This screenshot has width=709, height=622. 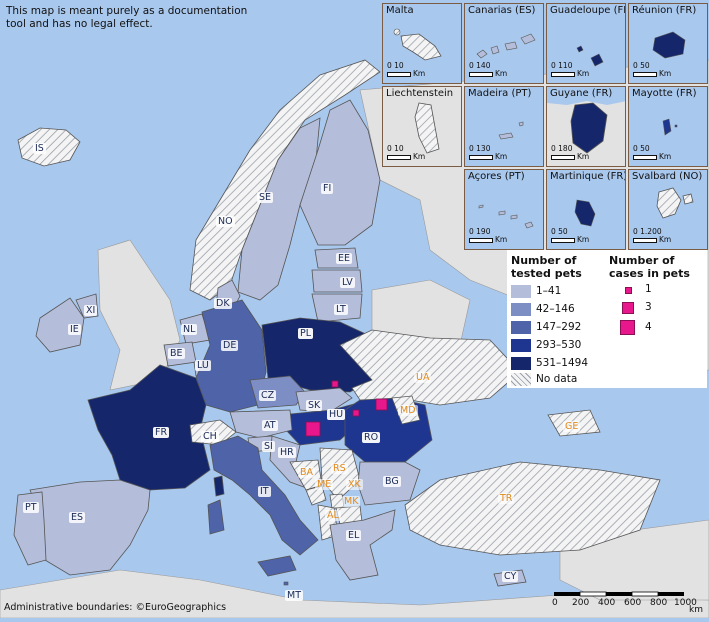 I want to click on legend-class-1: 1–41, so click(x=536, y=291).